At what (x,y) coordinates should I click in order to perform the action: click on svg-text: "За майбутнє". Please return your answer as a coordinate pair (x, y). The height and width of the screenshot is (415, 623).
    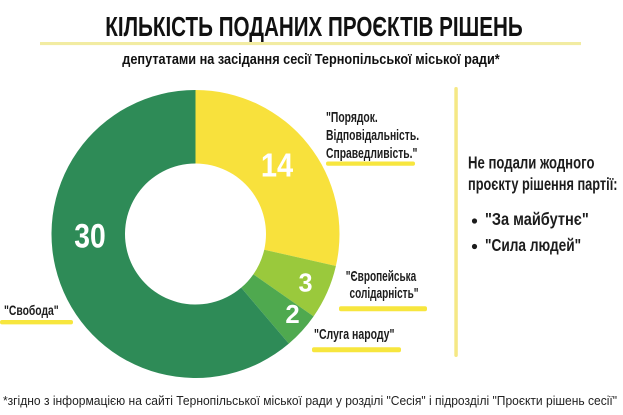
    Looking at the image, I should click on (537, 220).